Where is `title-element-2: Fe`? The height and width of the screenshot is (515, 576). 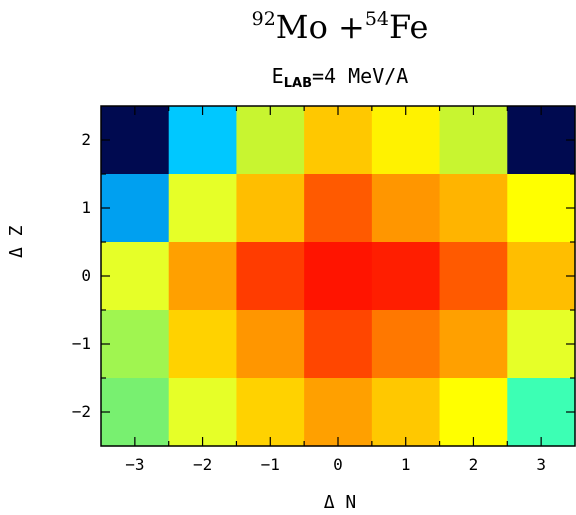
title-element-2: Fe is located at coordinates (409, 27).